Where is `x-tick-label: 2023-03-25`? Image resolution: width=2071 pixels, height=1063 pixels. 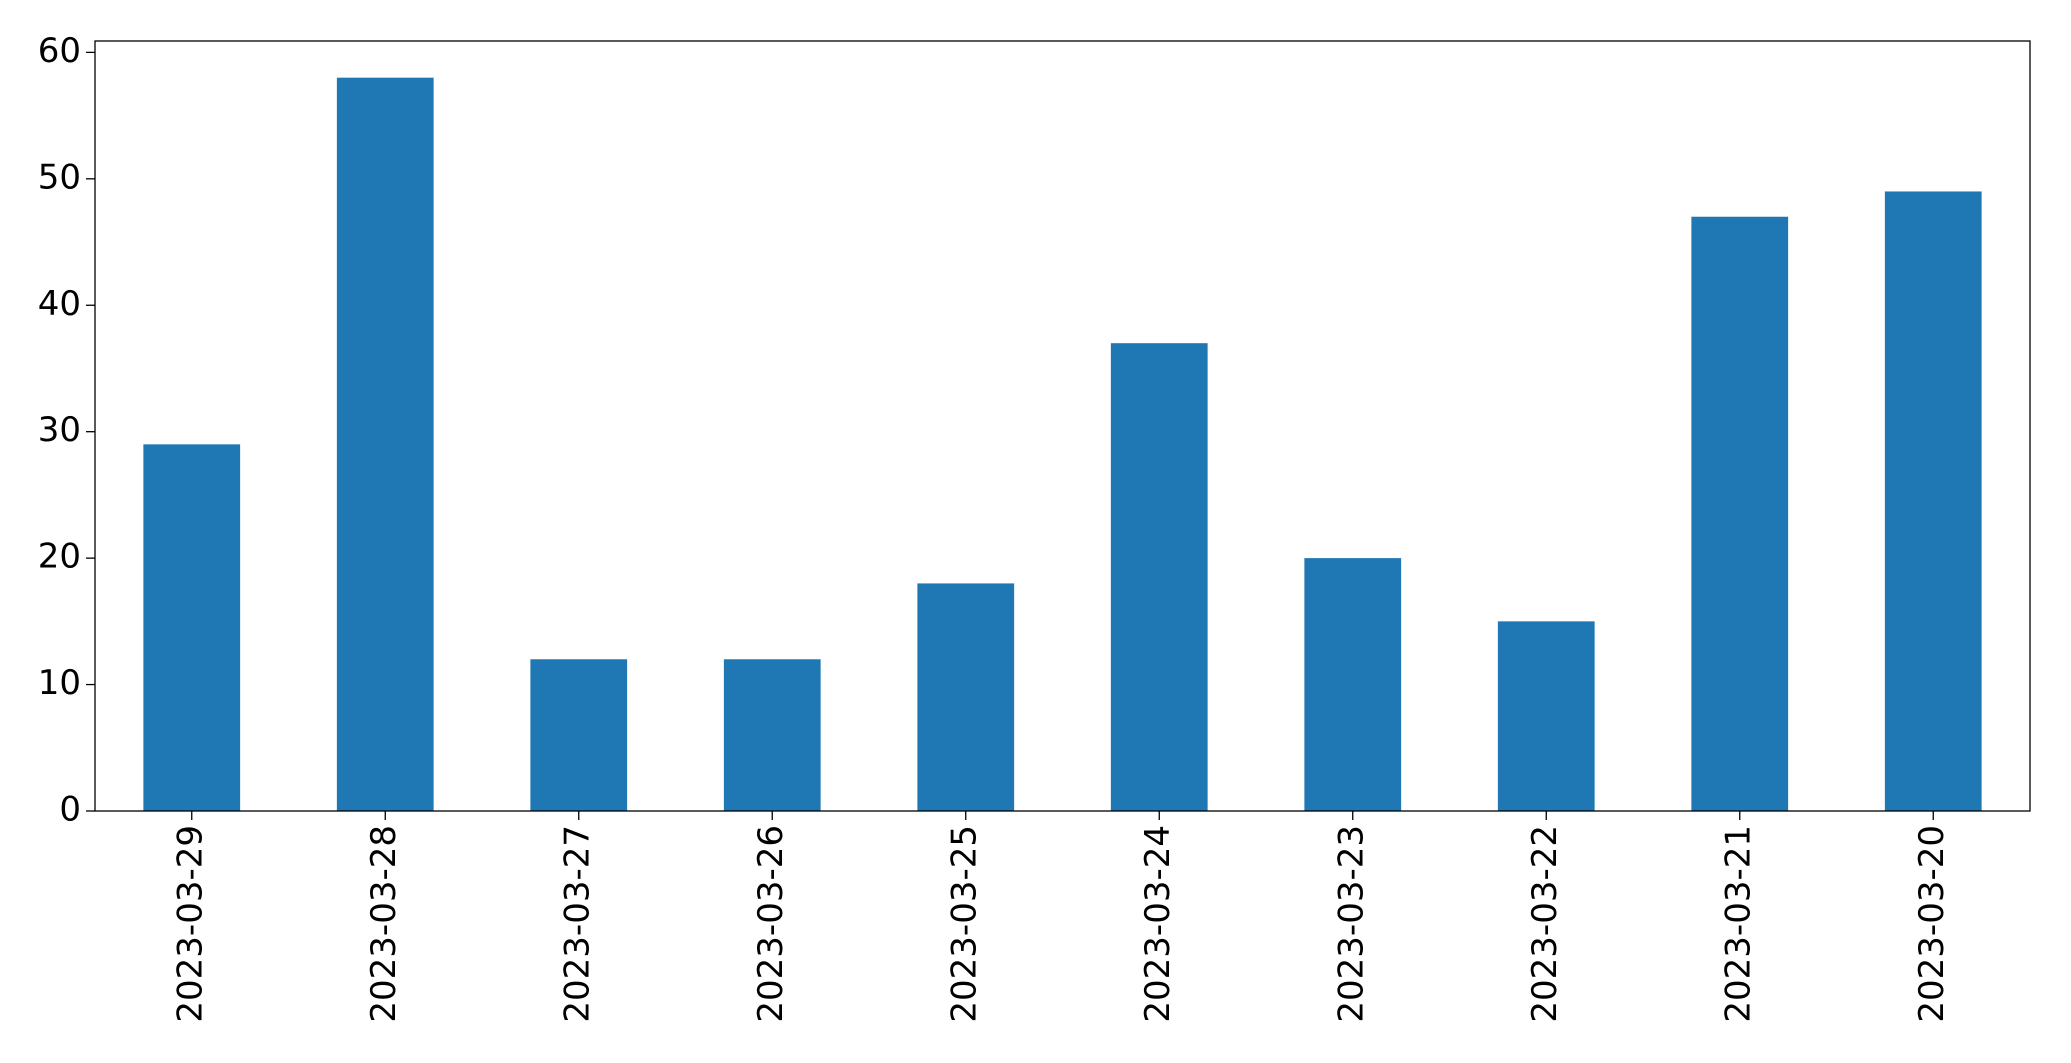
x-tick-label: 2023-03-25 is located at coordinates (964, 924).